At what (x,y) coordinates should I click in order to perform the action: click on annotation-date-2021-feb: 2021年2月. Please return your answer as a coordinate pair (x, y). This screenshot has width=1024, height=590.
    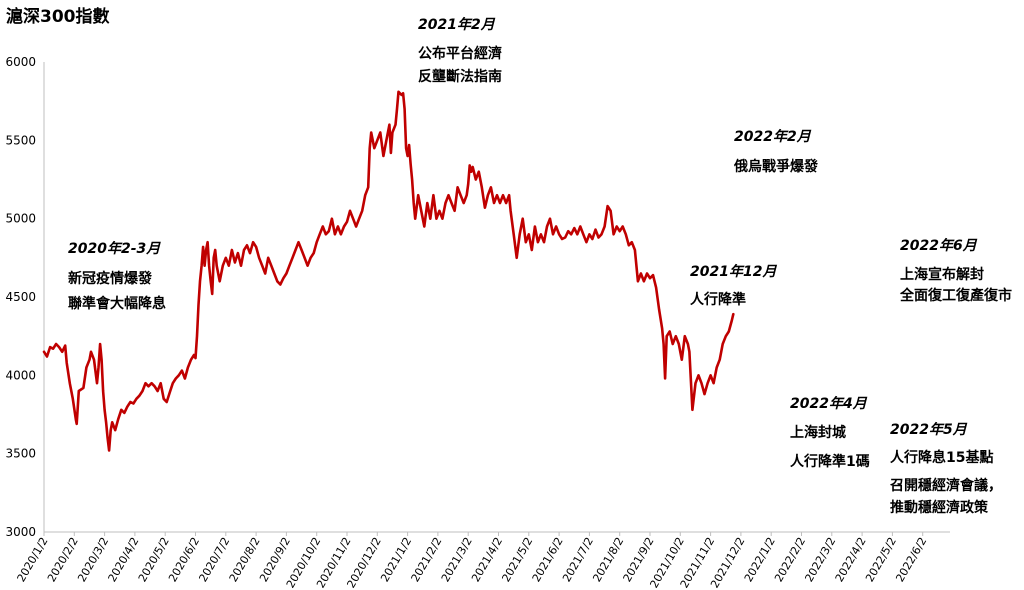
    Looking at the image, I should click on (457, 24).